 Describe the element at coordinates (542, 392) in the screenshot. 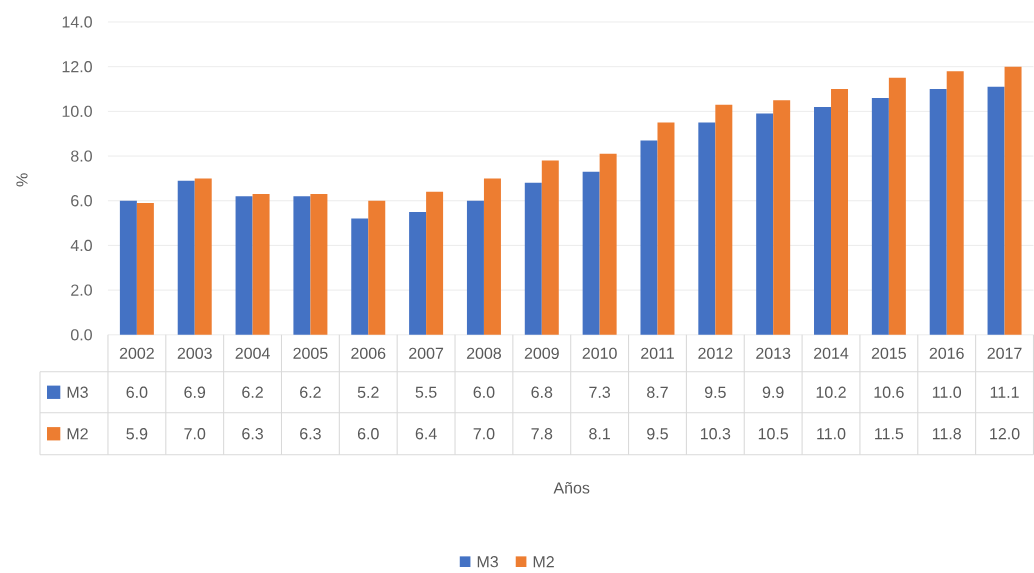

I see `data-label: 6.8` at that location.